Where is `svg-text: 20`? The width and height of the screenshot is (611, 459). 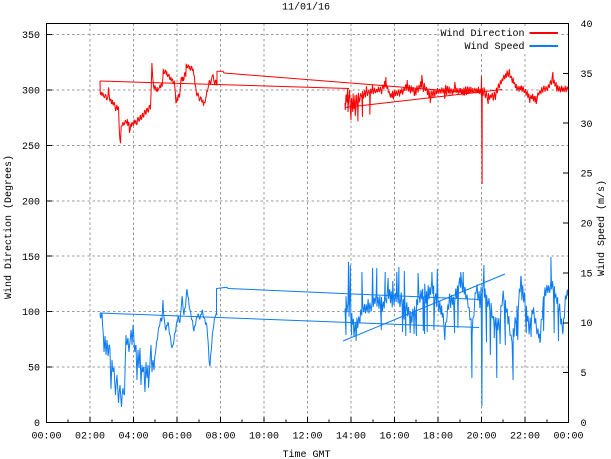 svg-text: 20 is located at coordinates (587, 225).